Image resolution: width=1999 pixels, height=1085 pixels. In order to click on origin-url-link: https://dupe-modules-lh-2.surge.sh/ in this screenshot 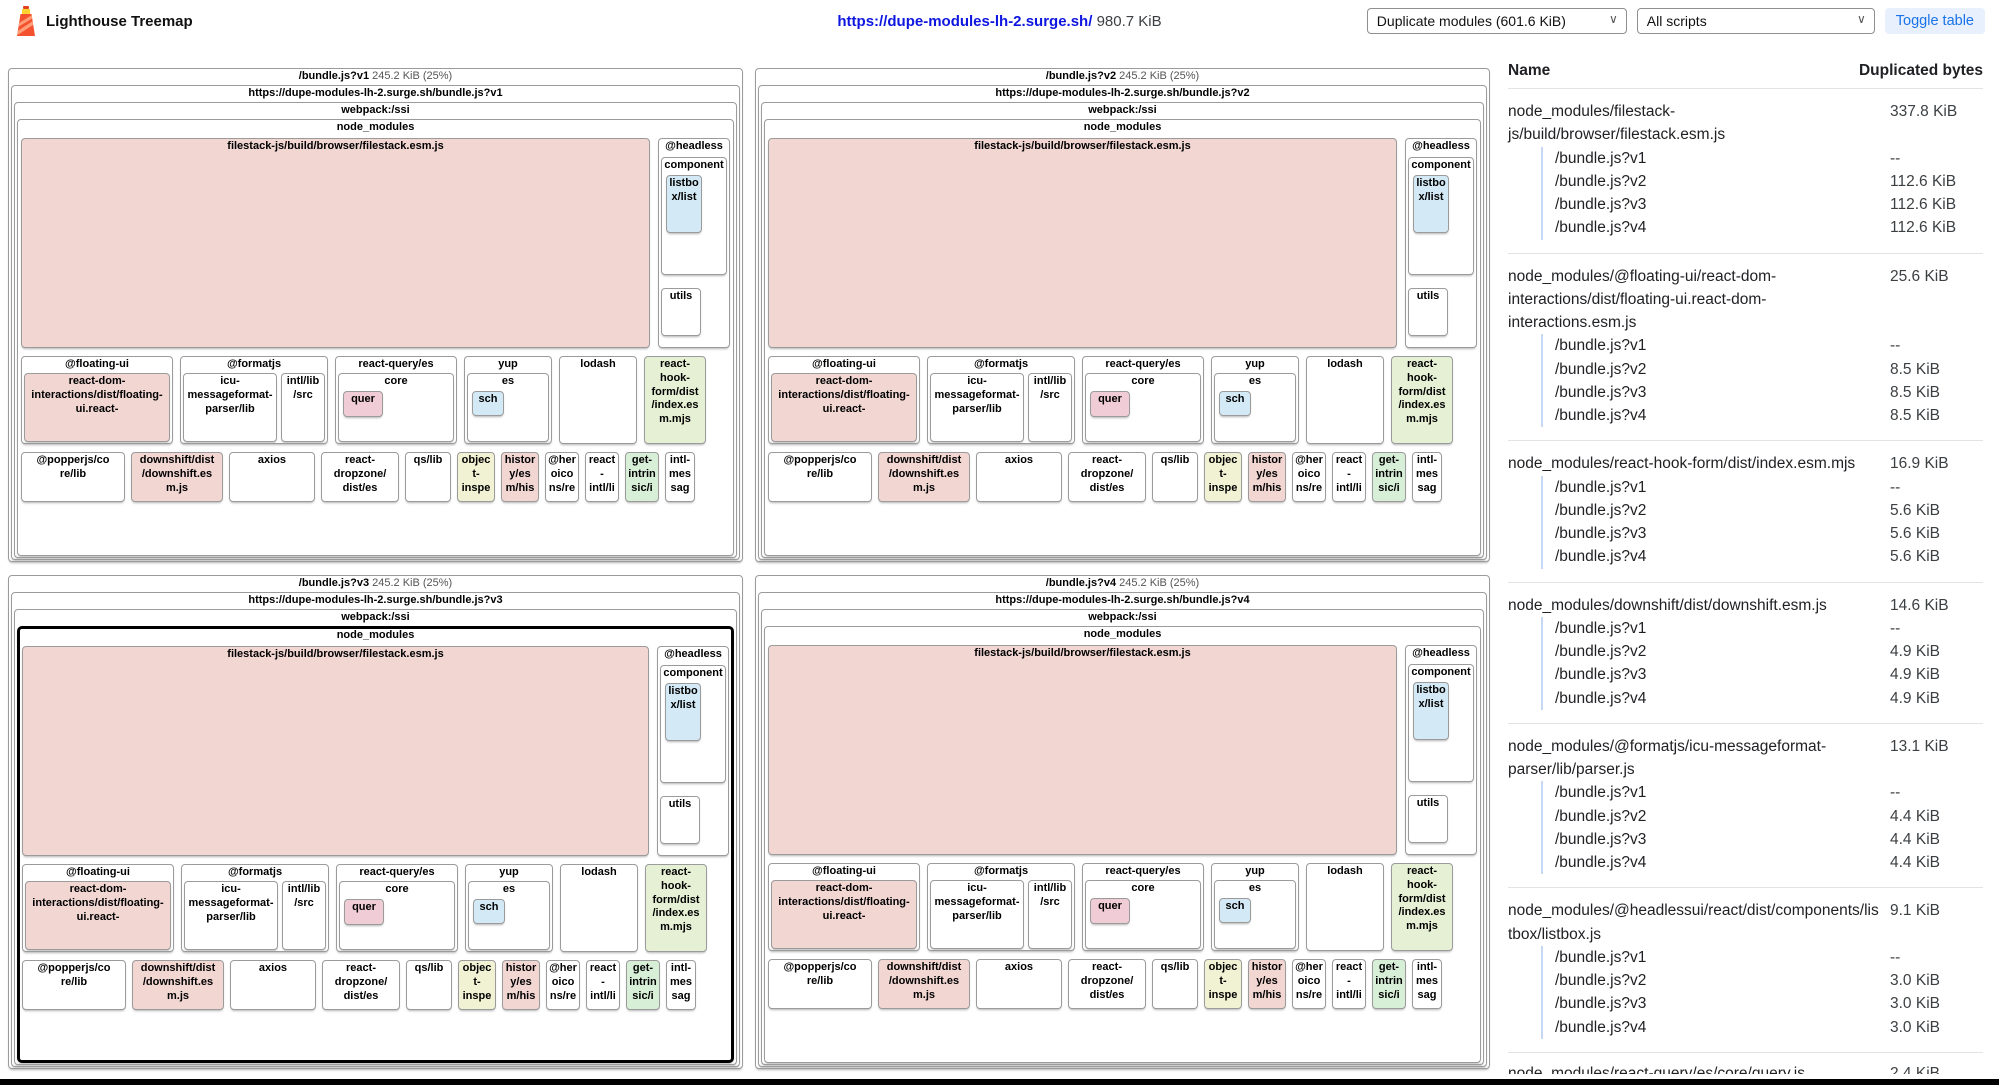, I will do `click(965, 21)`.